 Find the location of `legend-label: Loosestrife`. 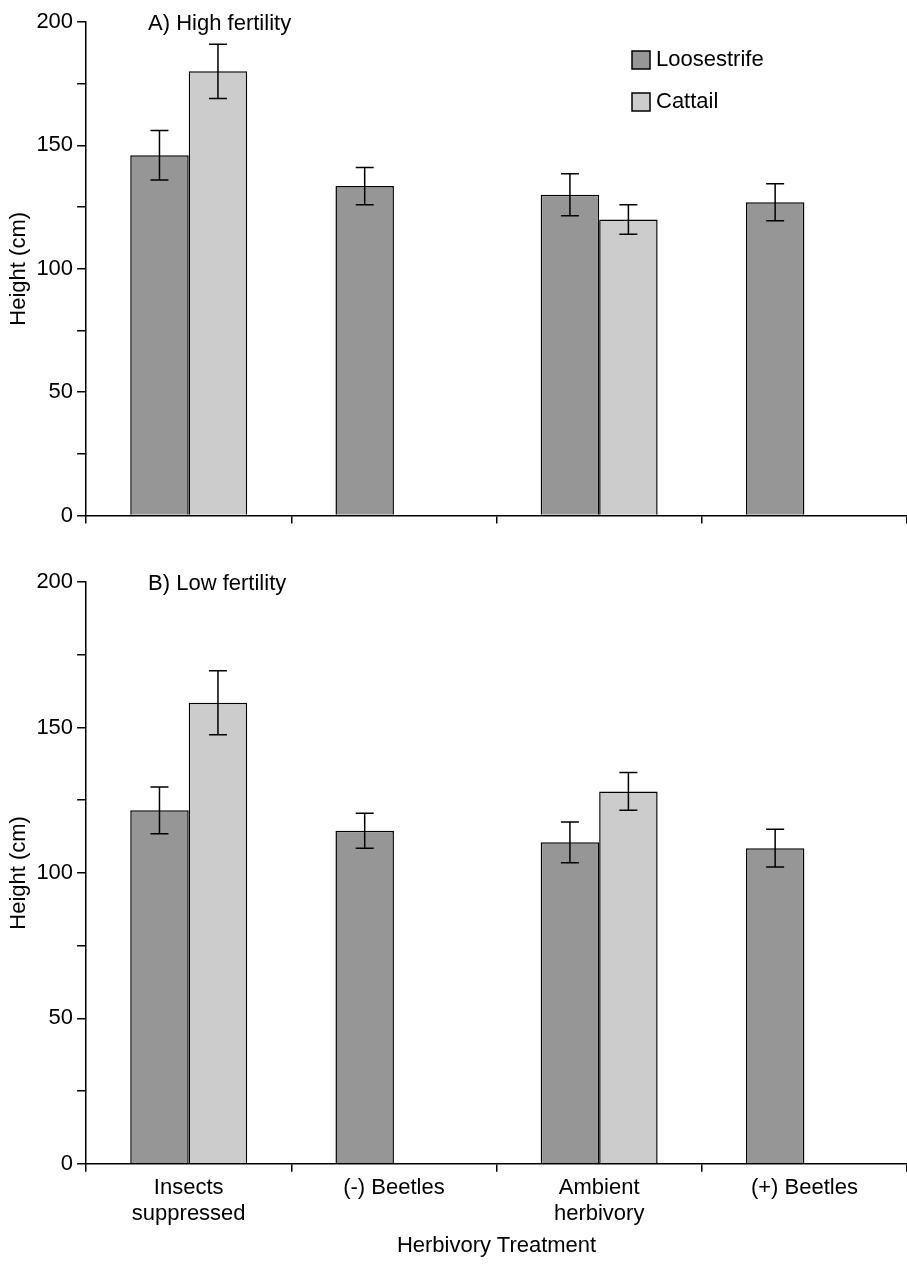

legend-label: Loosestrife is located at coordinates (710, 59).